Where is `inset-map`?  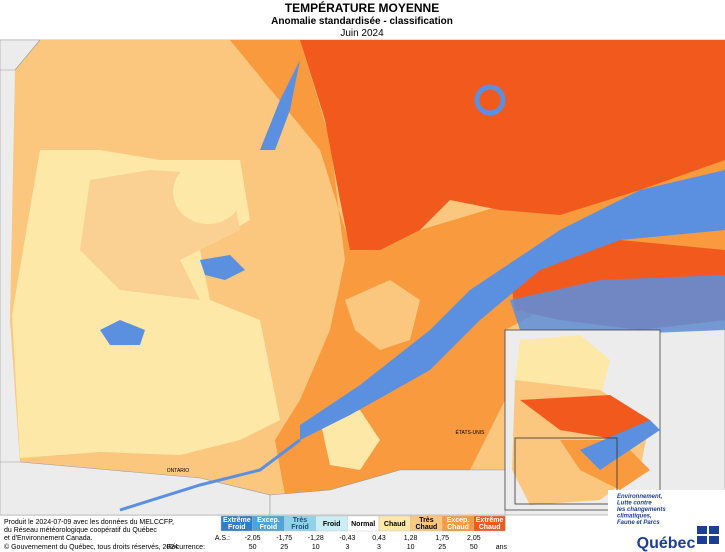 inset-map is located at coordinates (582, 420).